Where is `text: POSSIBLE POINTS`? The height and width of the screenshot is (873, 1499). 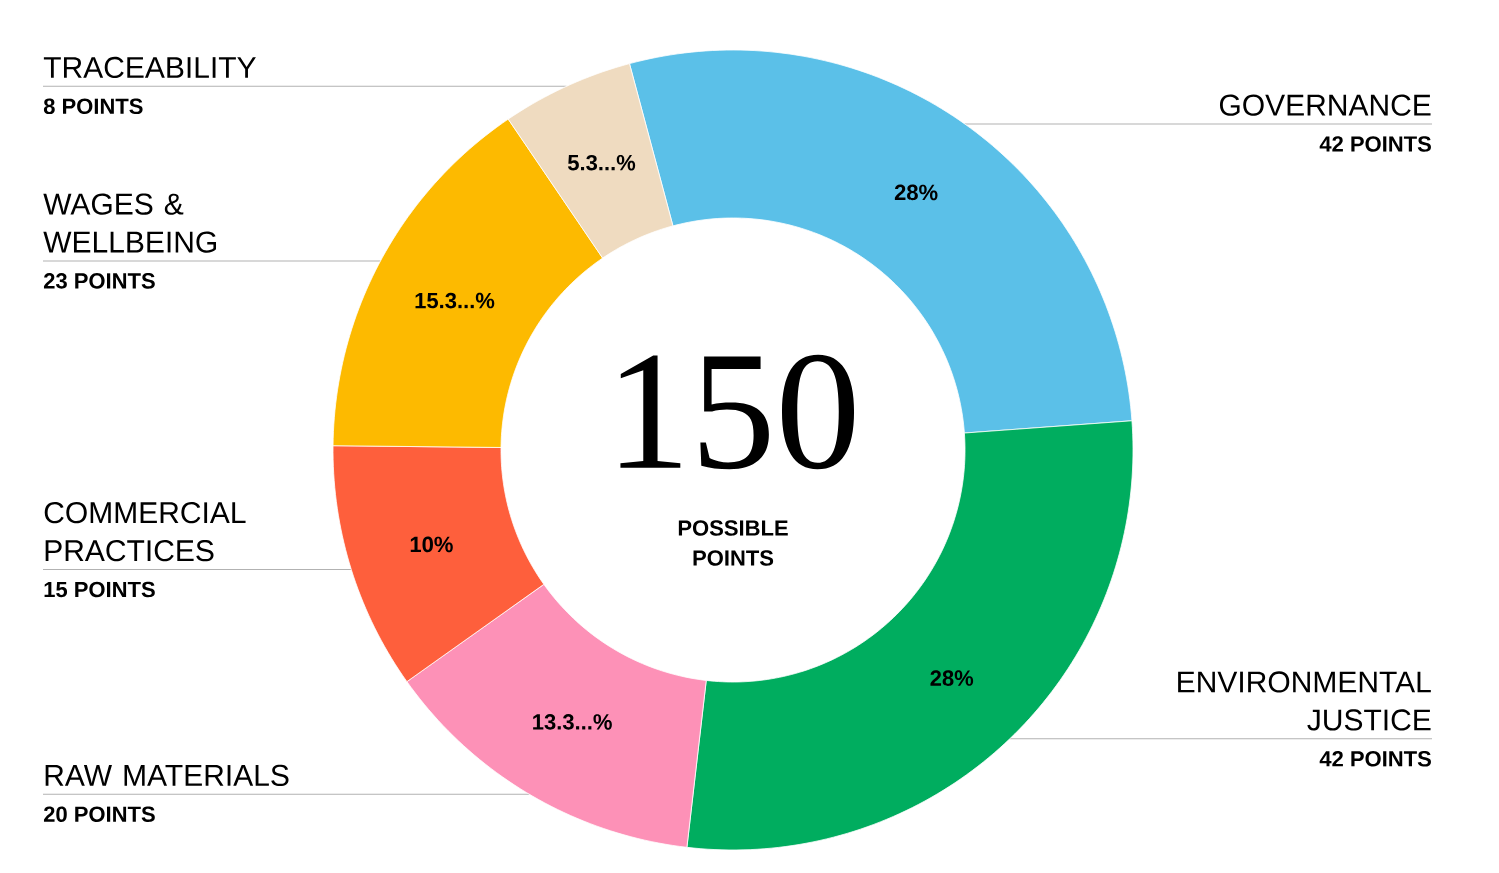 text: POSSIBLE POINTS is located at coordinates (733, 543).